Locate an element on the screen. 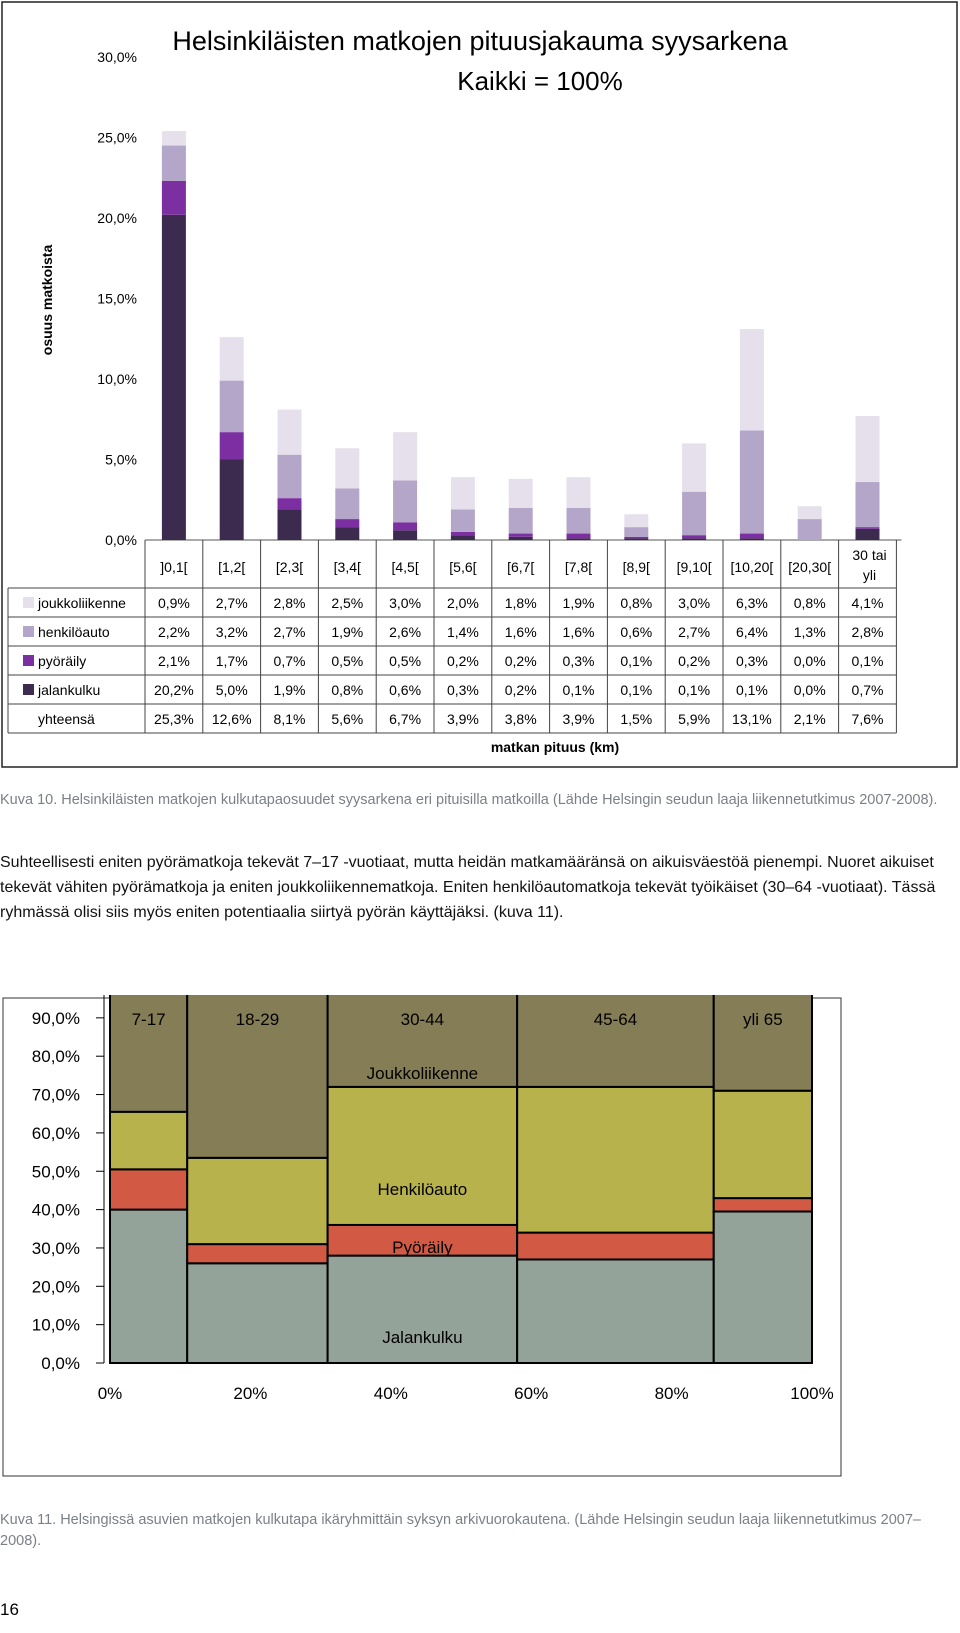  chart1-data-label: 1,6% is located at coordinates (579, 632).